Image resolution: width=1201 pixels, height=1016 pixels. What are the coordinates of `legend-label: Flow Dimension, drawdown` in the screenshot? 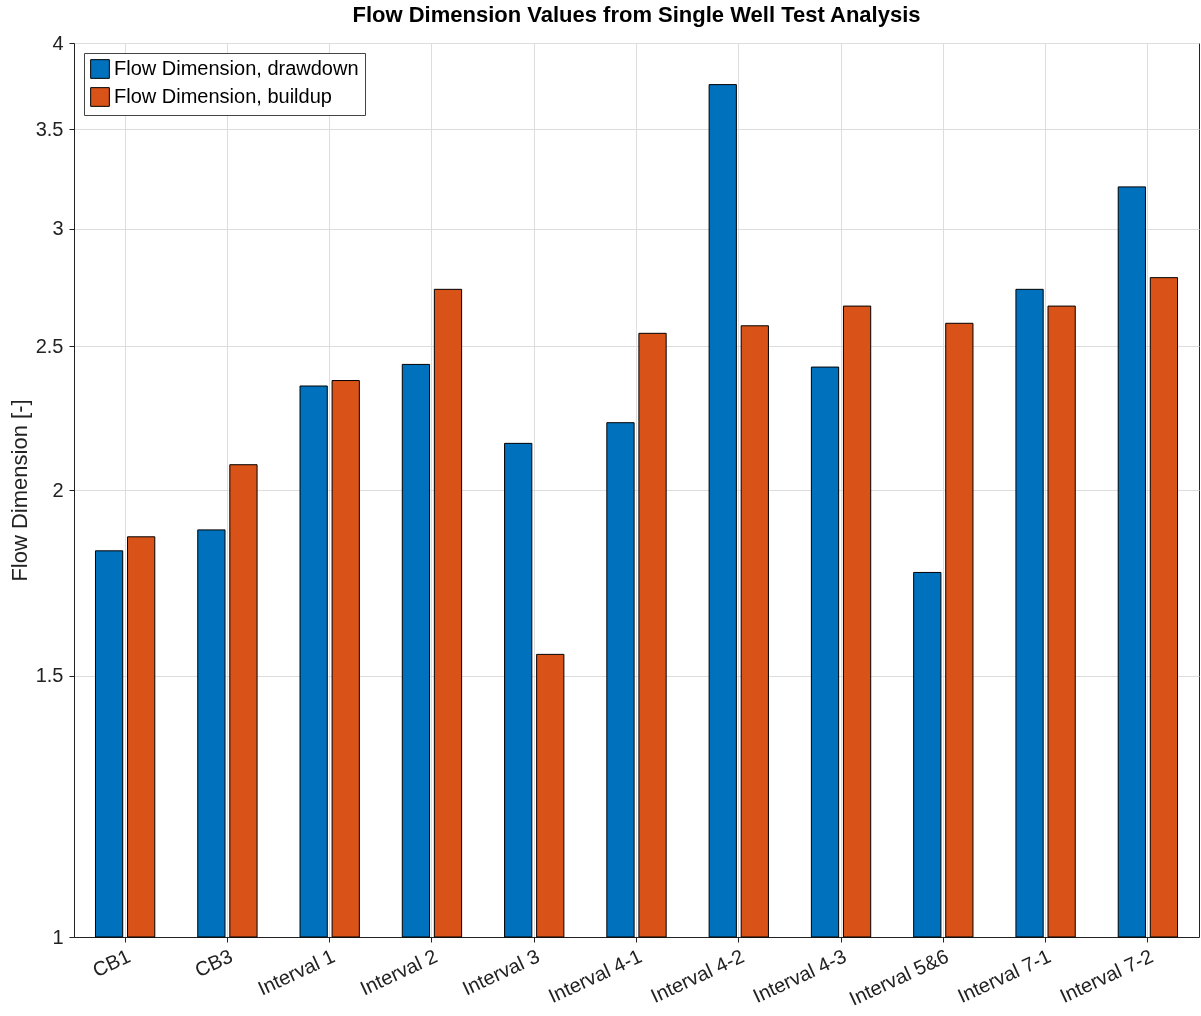 It's located at (236, 68).